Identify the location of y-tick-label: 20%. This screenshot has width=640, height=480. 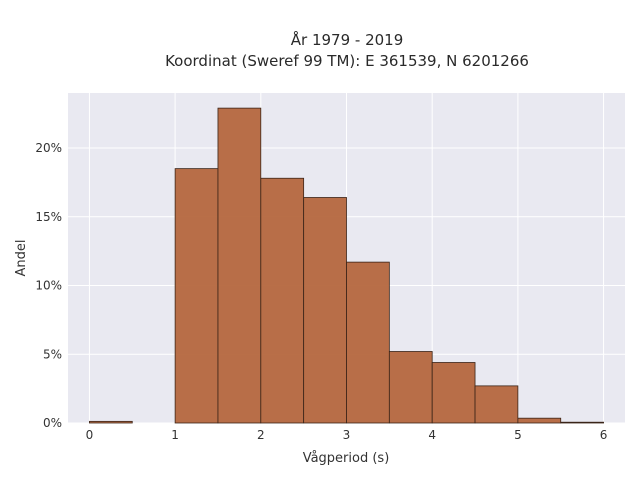
(48, 148).